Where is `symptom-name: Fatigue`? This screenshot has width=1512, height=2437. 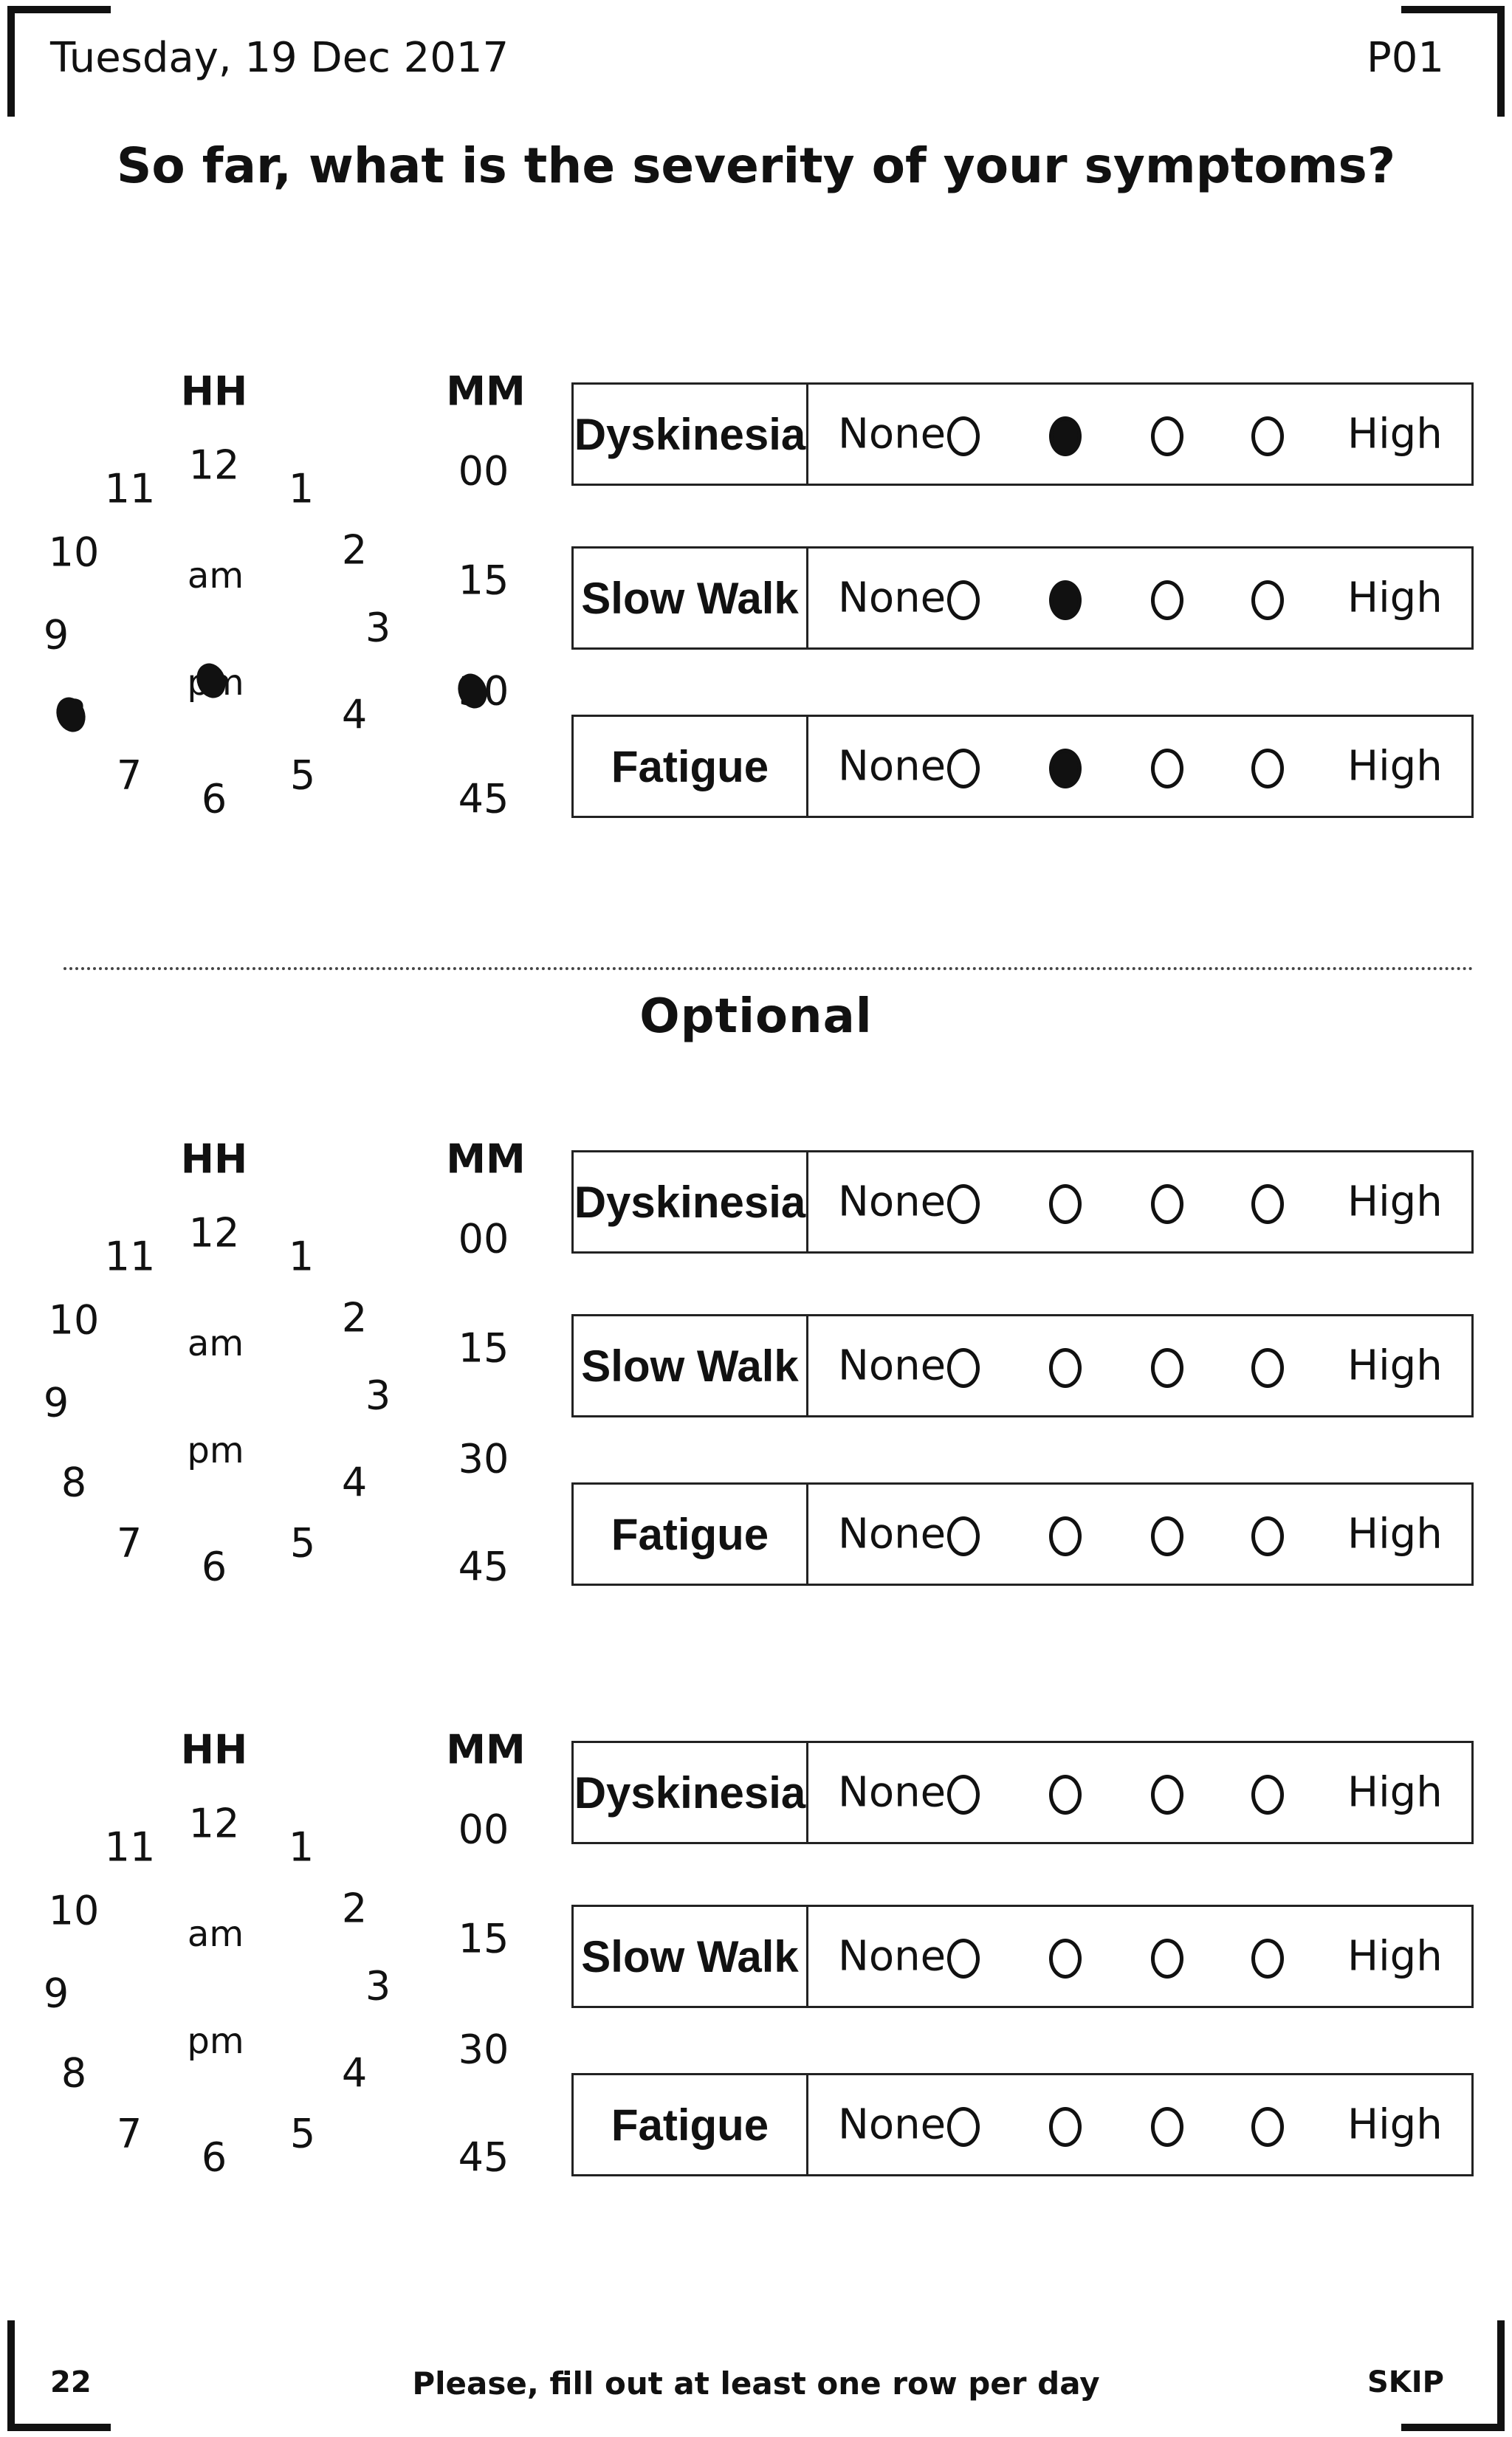
symptom-name: Fatigue is located at coordinates (691, 766).